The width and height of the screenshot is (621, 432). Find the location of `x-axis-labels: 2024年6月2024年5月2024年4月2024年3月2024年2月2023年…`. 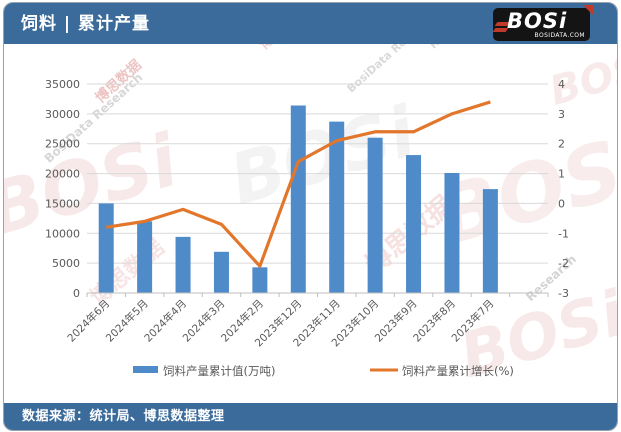

x-axis-labels: 2024年6月2024年5月2024年4月2024年3月2024年2月2023年… is located at coordinates (281, 323).